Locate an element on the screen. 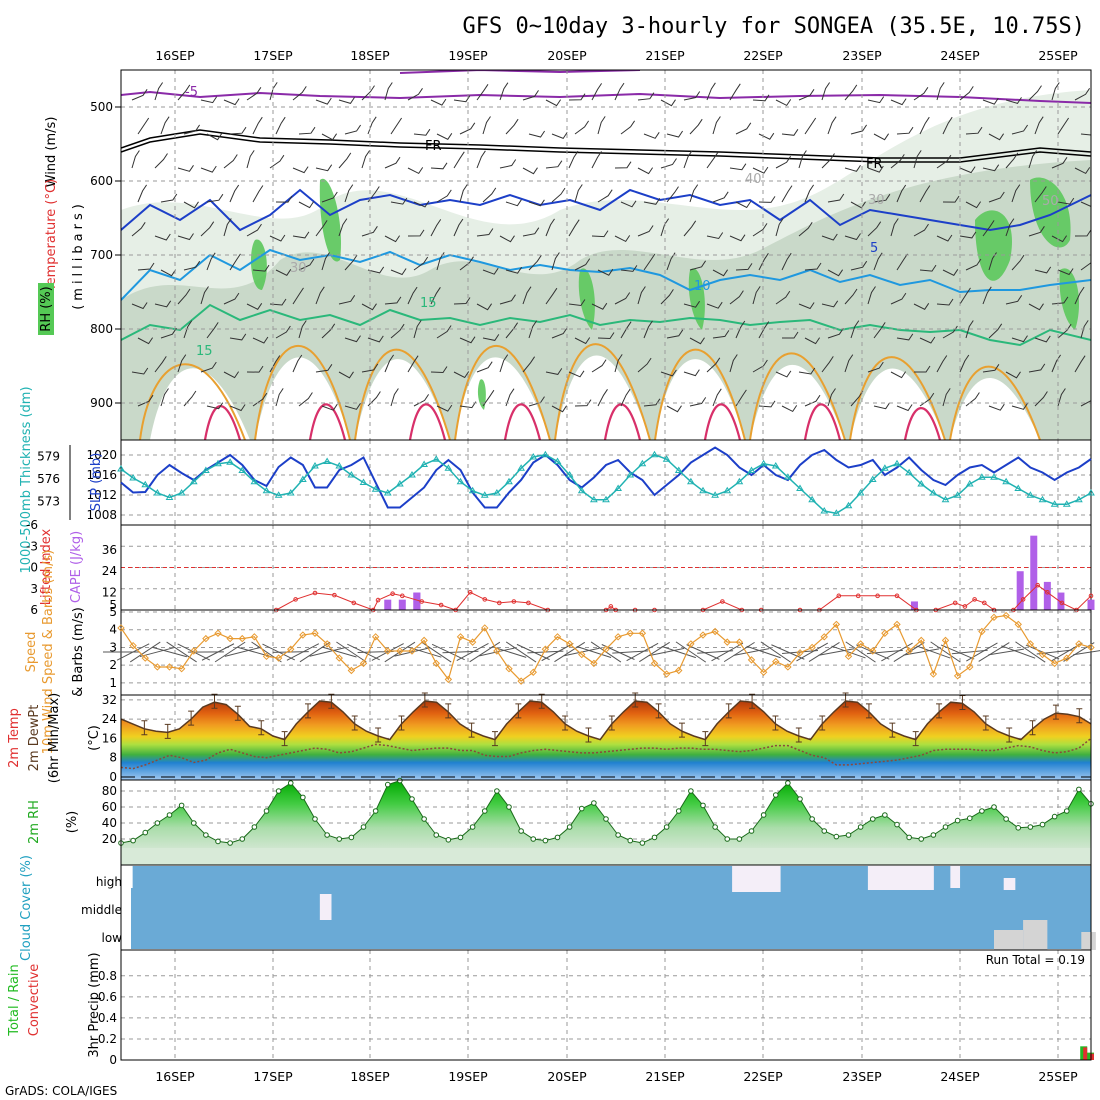 Image resolution: width=1100 pixels, height=1100 pixels. wind-tick-label: 1 is located at coordinates (113, 683).